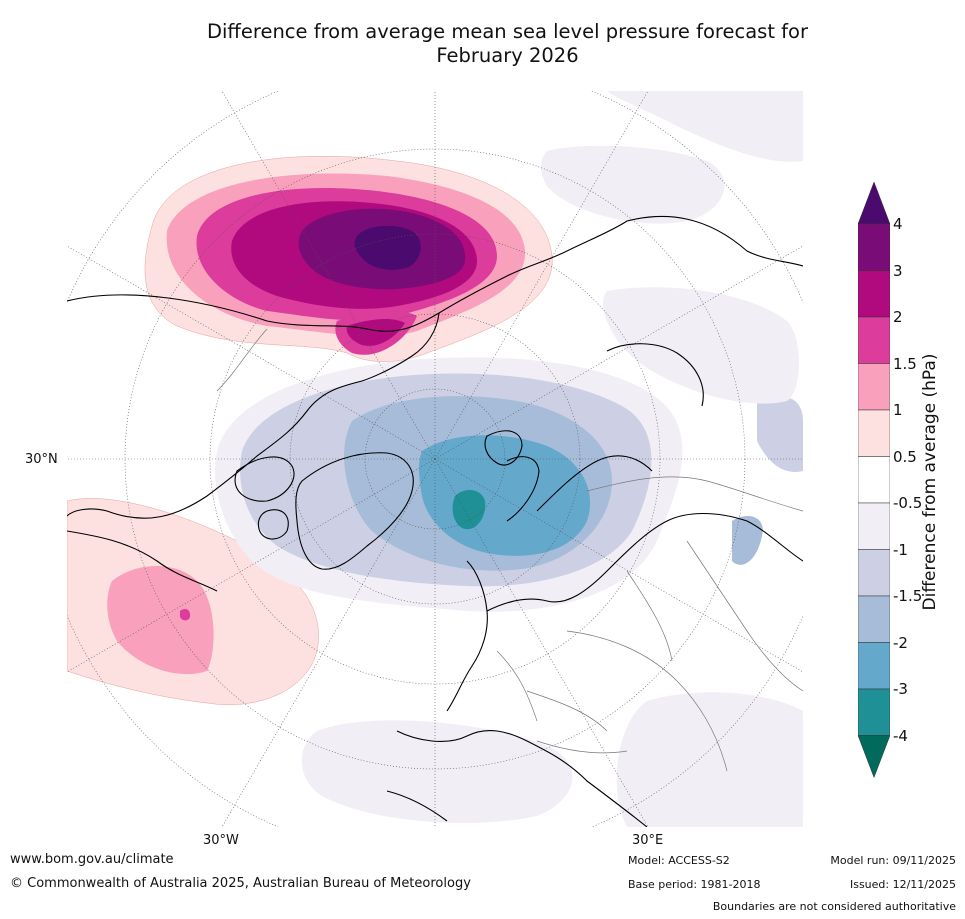 Image resolution: width=965 pixels, height=919 pixels. I want to click on footer-model: Model: ACCESS-S2, so click(679, 860).